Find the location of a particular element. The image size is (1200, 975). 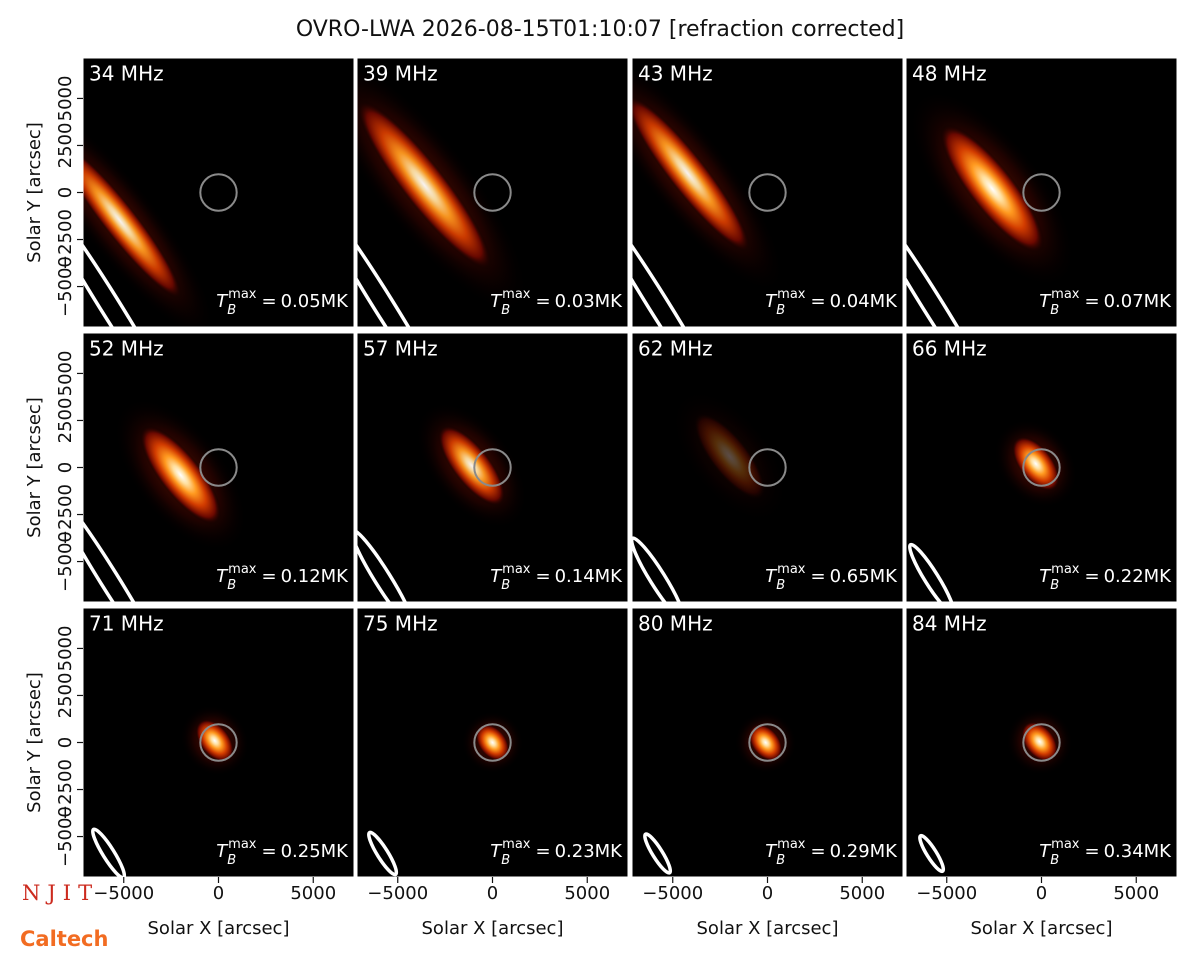

tb-max-annotation: TBmax = 0.07MK is located at coordinates (1105, 302).